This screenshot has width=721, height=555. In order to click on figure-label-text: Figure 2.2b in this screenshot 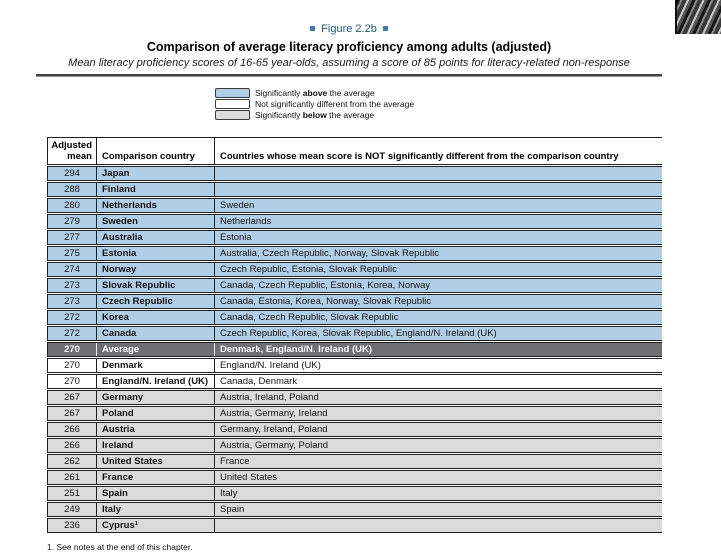, I will do `click(349, 29)`.